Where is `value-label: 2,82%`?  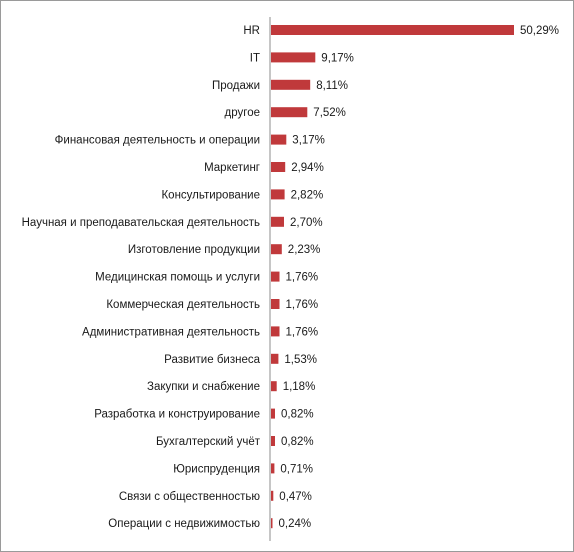
value-label: 2,82% is located at coordinates (307, 195).